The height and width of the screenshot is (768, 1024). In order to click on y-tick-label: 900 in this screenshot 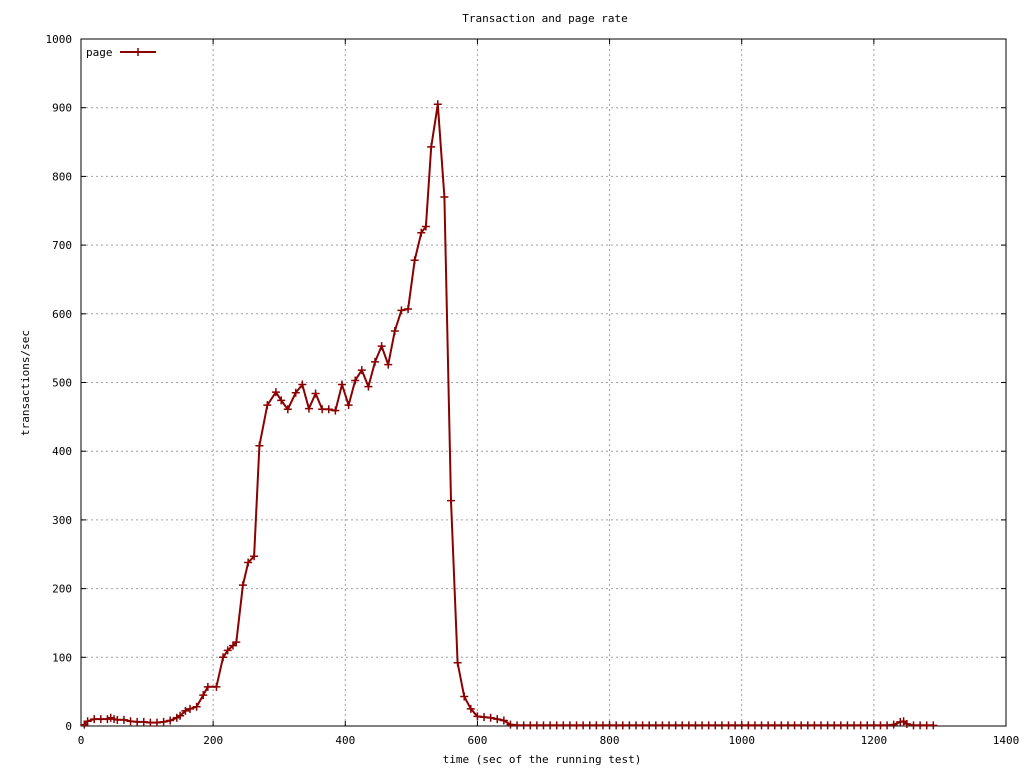, I will do `click(62, 108)`.